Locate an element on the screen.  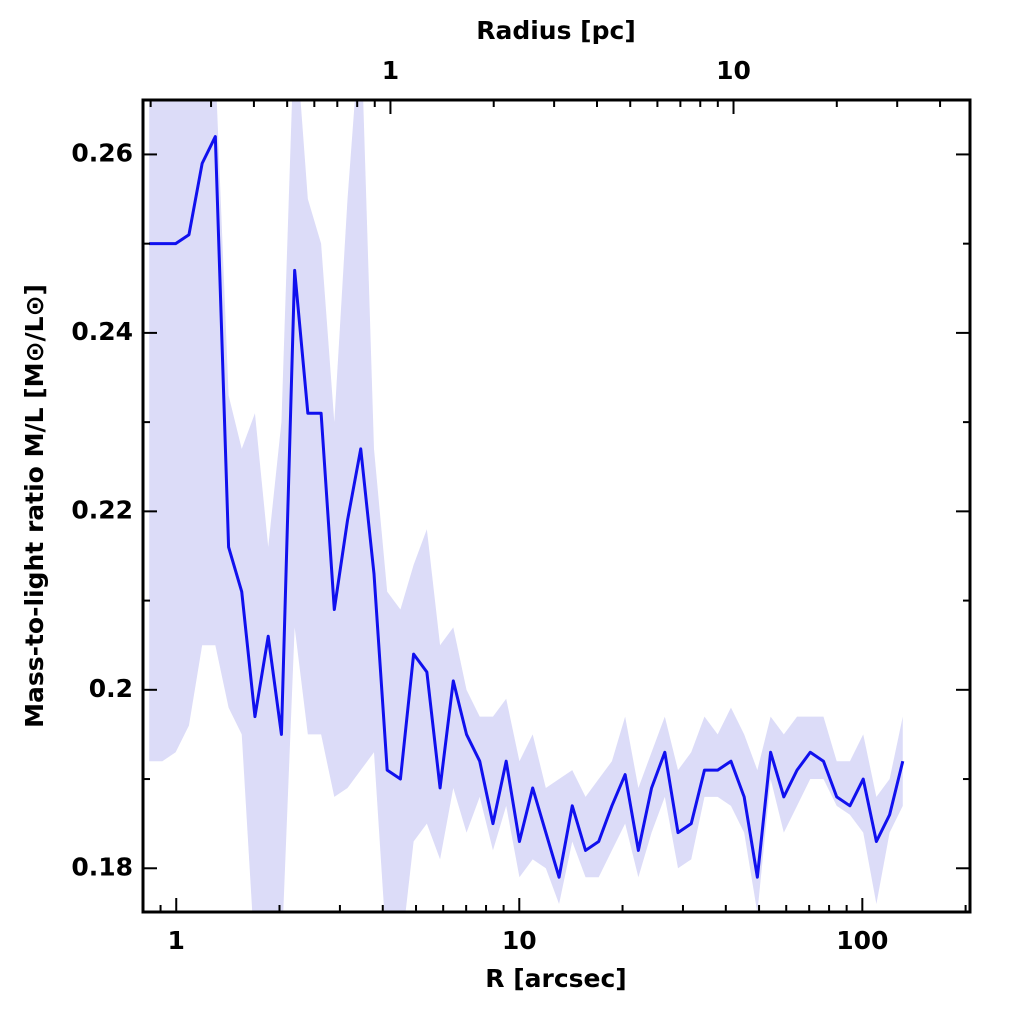
top-tick-label: 10 is located at coordinates (733, 70).